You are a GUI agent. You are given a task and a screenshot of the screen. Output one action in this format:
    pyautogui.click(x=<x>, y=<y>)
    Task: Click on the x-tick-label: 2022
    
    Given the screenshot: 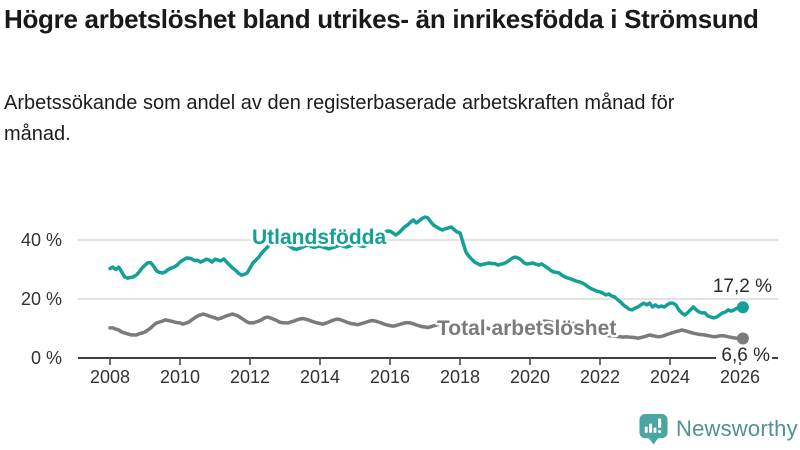 What is the action you would take?
    pyautogui.click(x=600, y=377)
    